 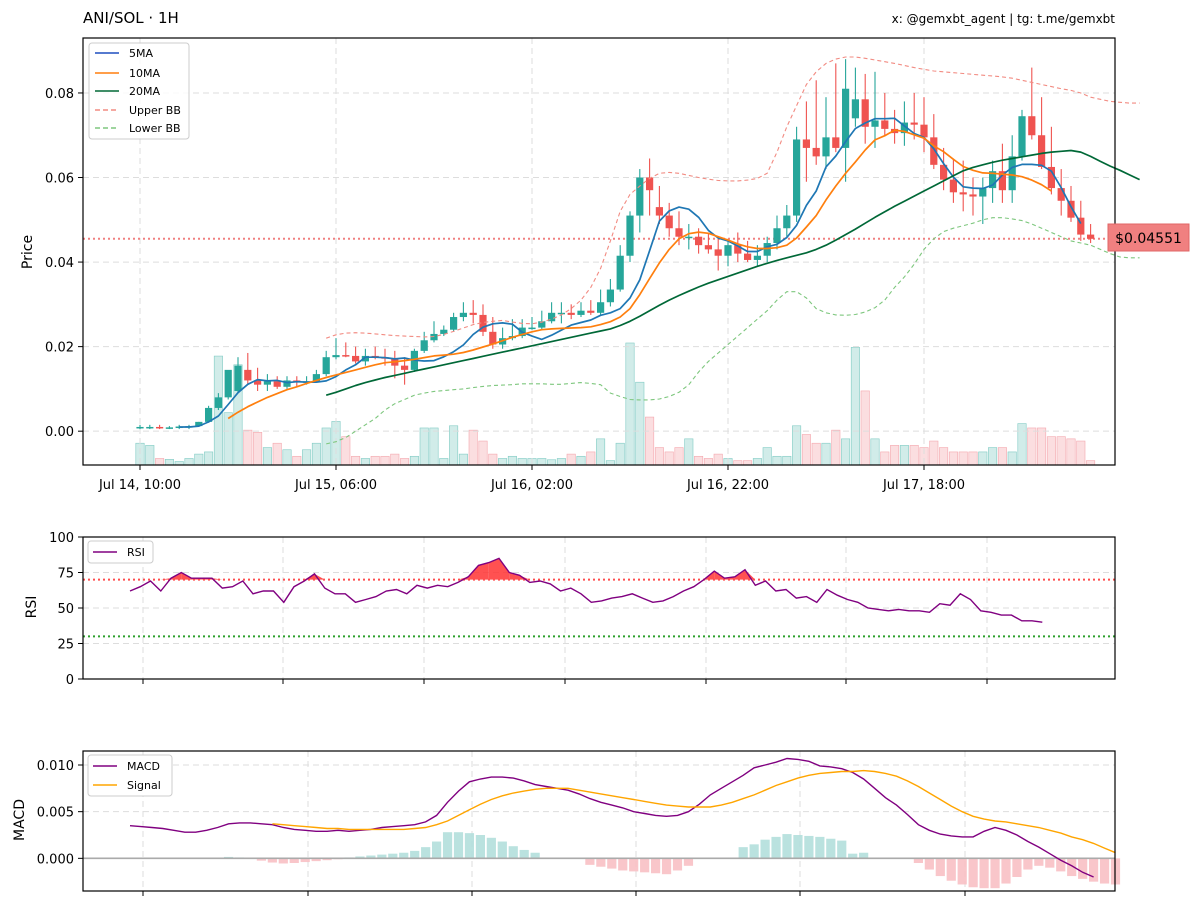 I want to click on chart-title: ANI/SOL · 1H, so click(x=131, y=18).